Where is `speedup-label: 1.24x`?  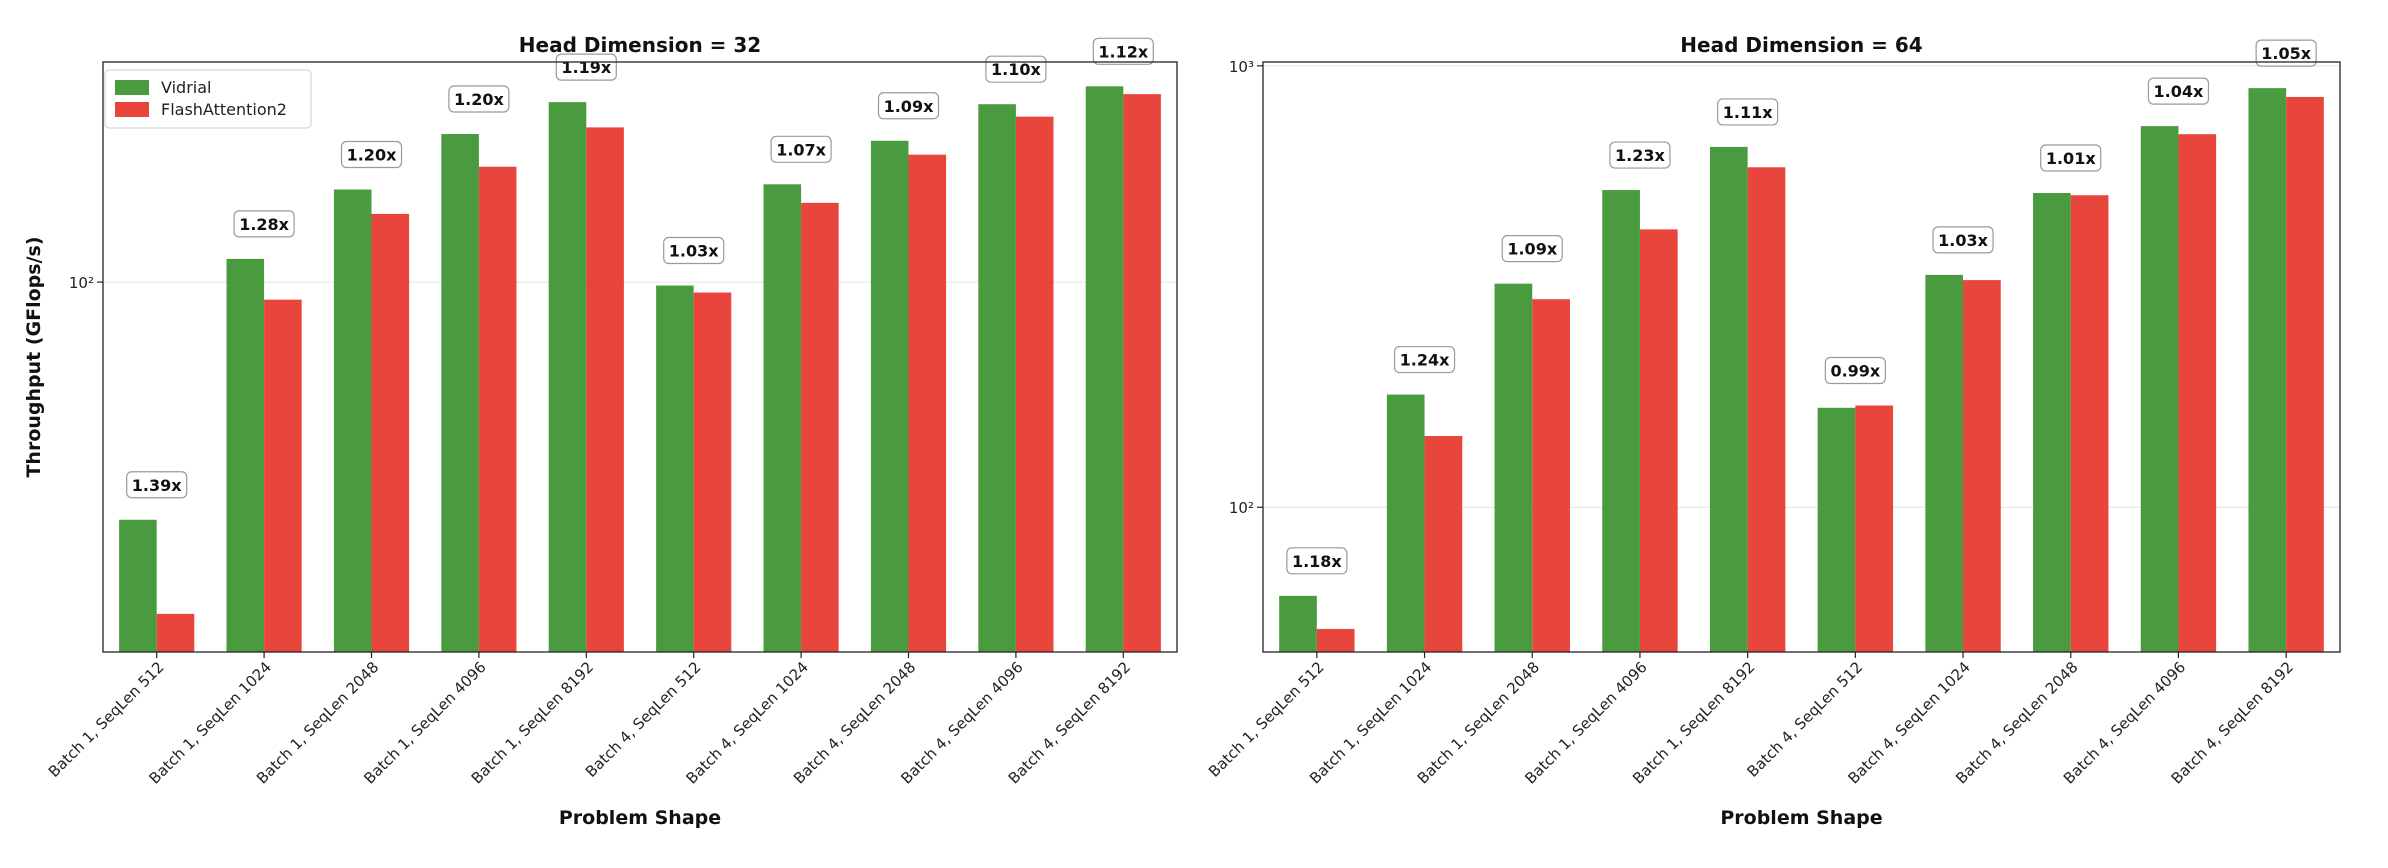
speedup-label: 1.24x is located at coordinates (1424, 359).